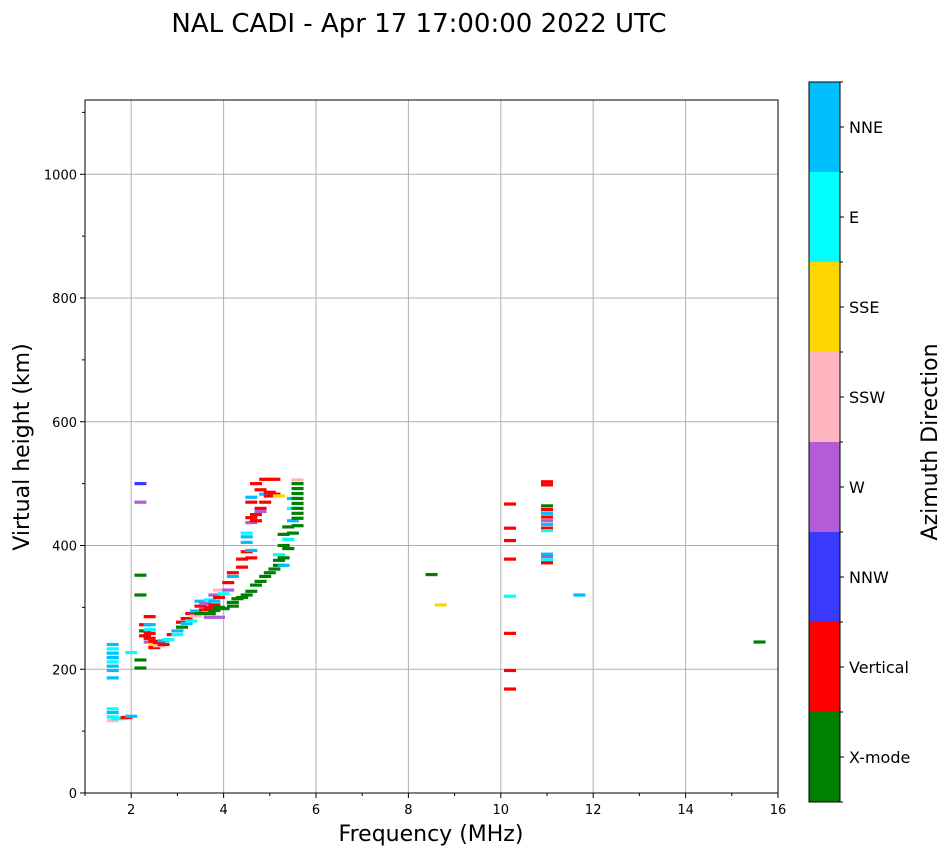 Image resolution: width=951 pixels, height=856 pixels. Describe the element at coordinates (879, 757) in the screenshot. I see `colorbar-tick-label: X-mode` at that location.